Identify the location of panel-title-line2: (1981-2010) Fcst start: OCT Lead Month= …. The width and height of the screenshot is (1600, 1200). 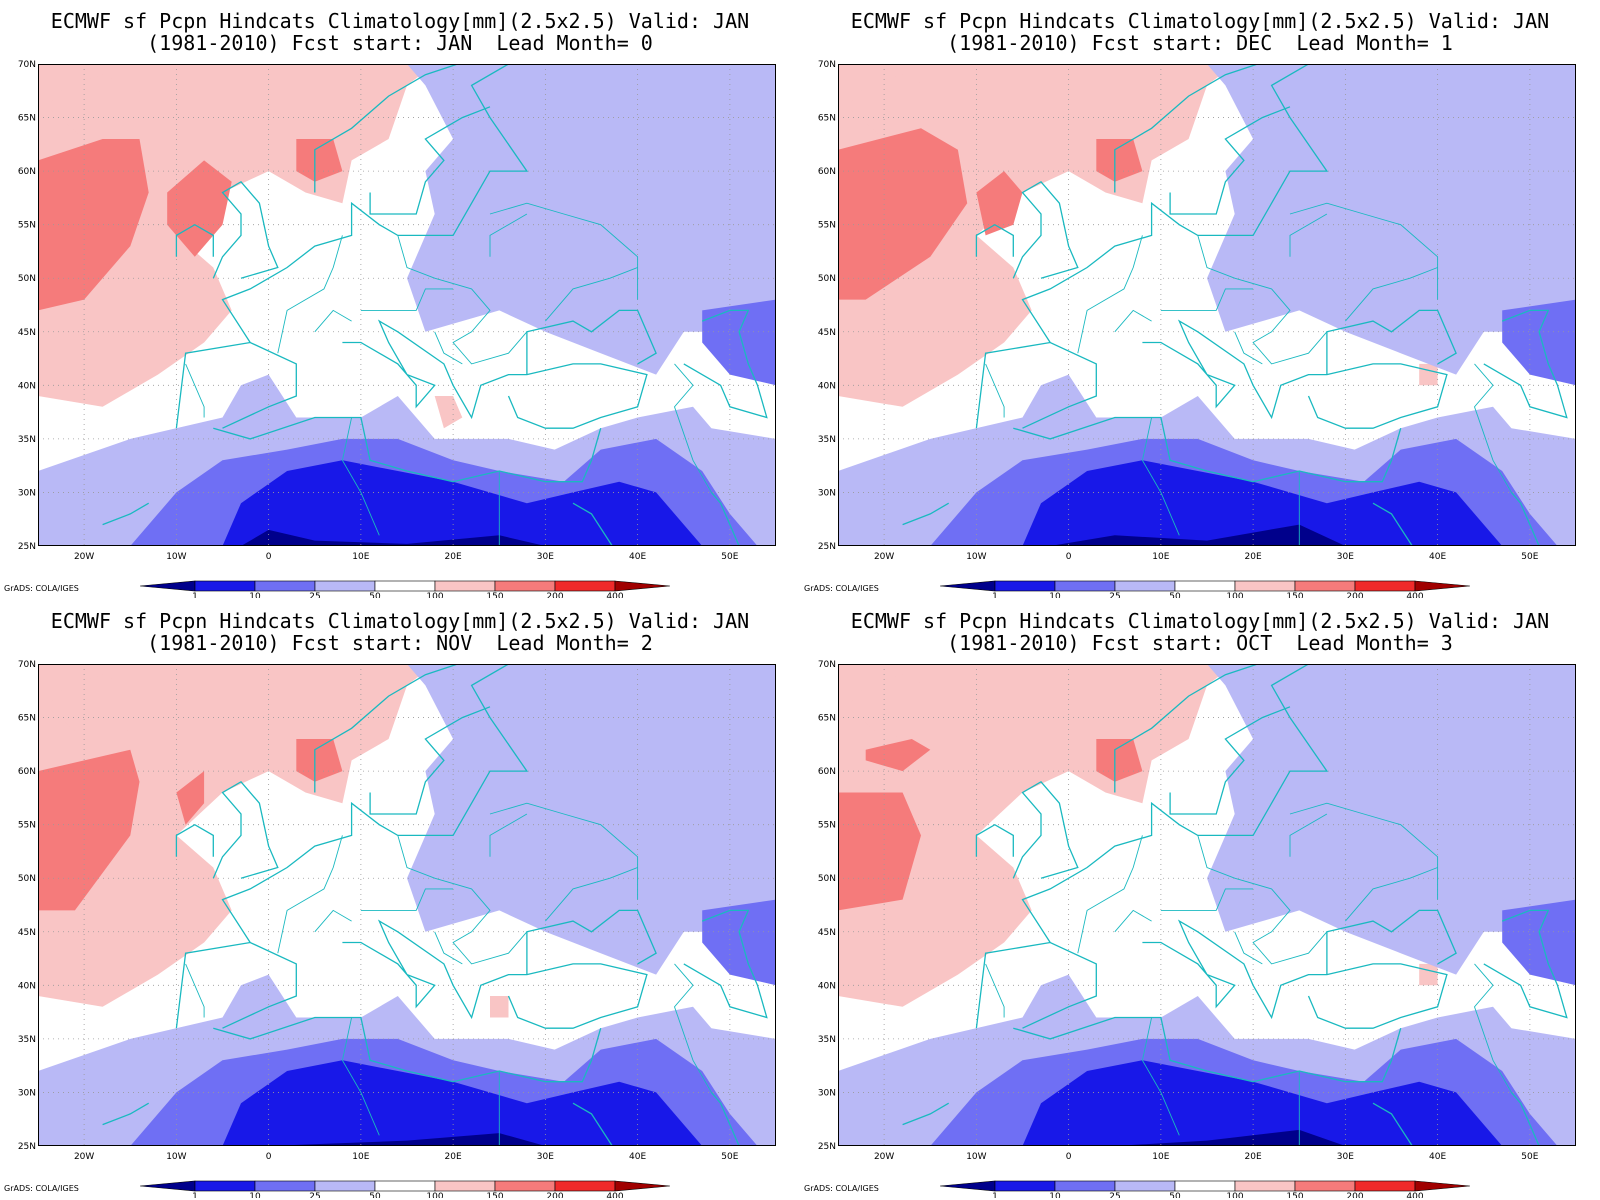
(1200, 643).